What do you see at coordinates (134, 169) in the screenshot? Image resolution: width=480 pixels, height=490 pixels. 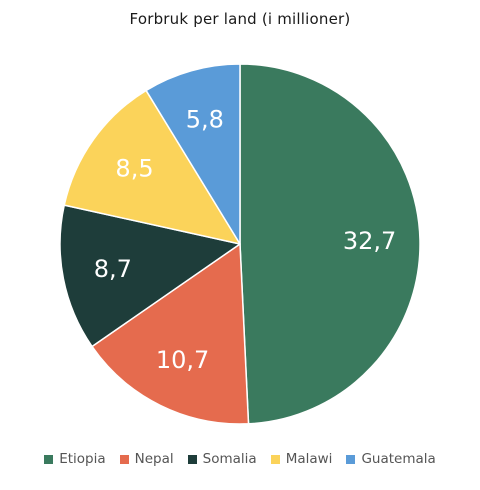 I see `data-label-malawi: 8,5` at bounding box center [134, 169].